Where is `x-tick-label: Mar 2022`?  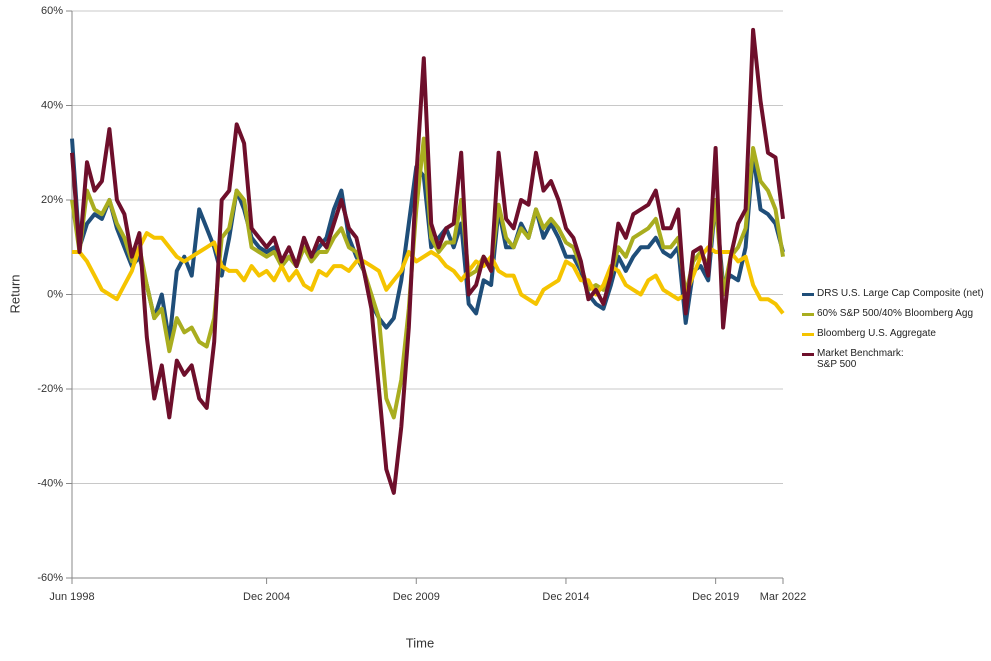 x-tick-label: Mar 2022 is located at coordinates (783, 597).